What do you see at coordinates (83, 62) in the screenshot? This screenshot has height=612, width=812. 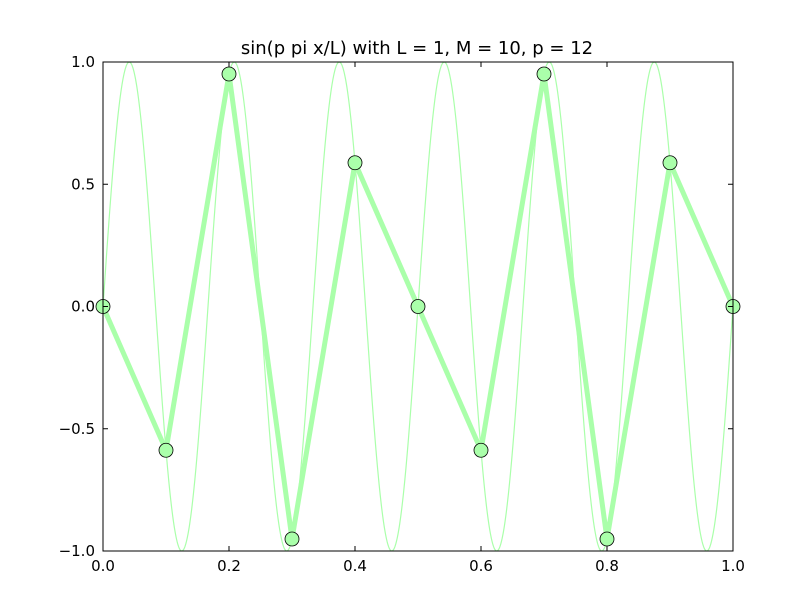 I see `y-tick-label: 1.0` at bounding box center [83, 62].